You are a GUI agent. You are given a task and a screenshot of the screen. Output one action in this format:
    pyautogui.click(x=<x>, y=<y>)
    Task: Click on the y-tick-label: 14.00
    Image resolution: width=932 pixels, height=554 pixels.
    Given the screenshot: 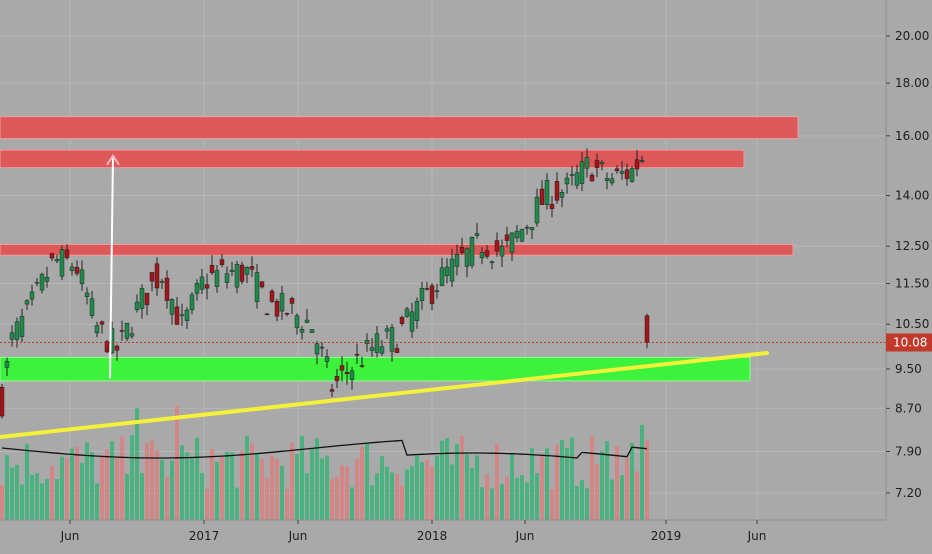 What is the action you would take?
    pyautogui.click(x=912, y=196)
    